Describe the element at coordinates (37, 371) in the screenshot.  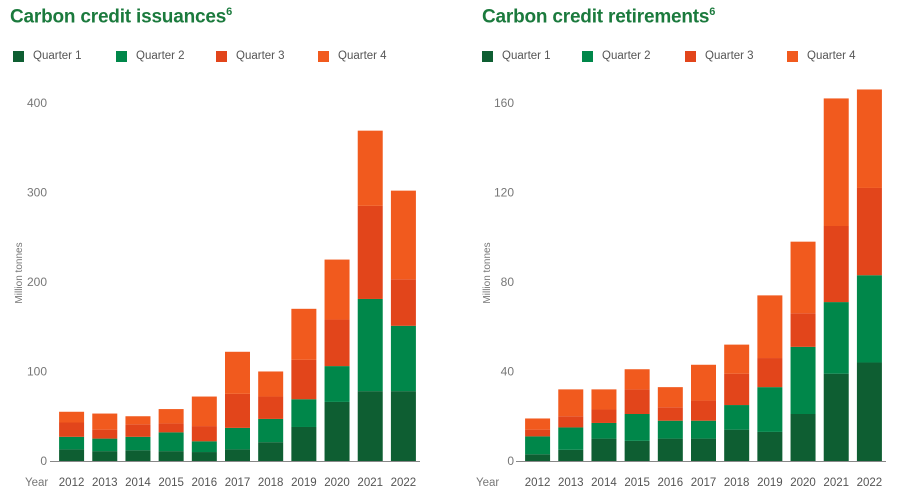
I see `y-tick-label: 100` at that location.